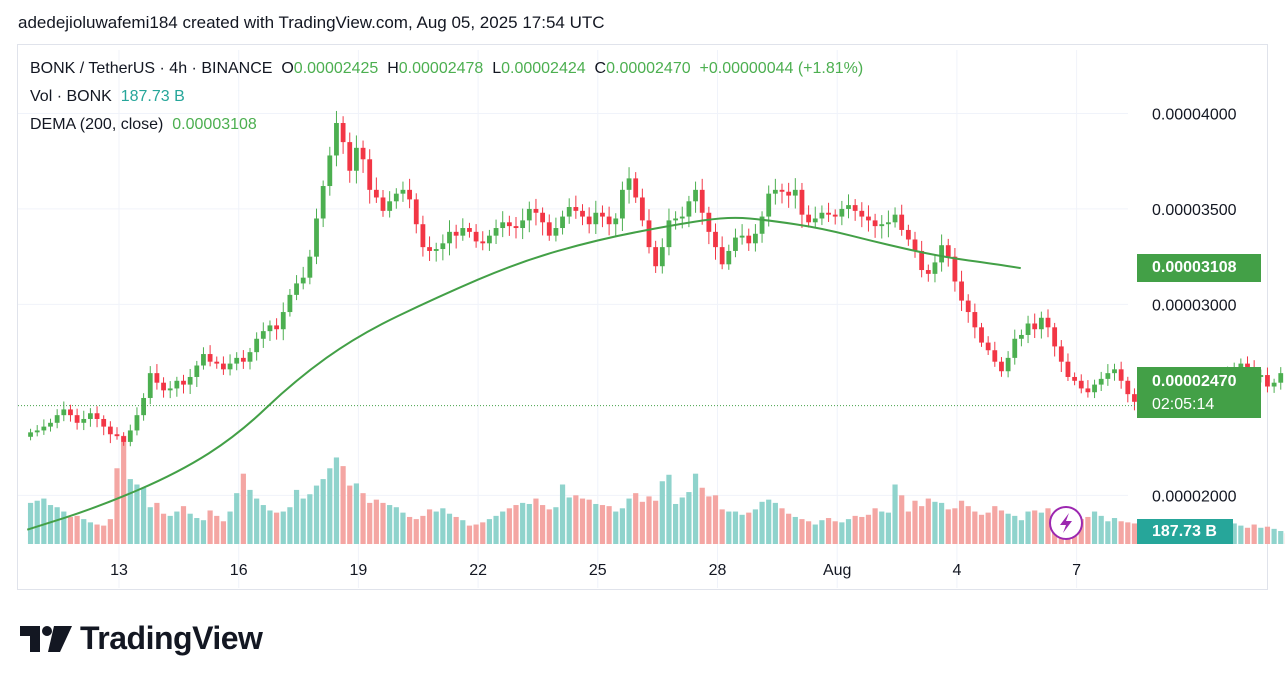 The height and width of the screenshot is (690, 1285). Describe the element at coordinates (151, 68) in the screenshot. I see `symbol-name: BONK / TetherUS · 4h · BINANCE` at that location.